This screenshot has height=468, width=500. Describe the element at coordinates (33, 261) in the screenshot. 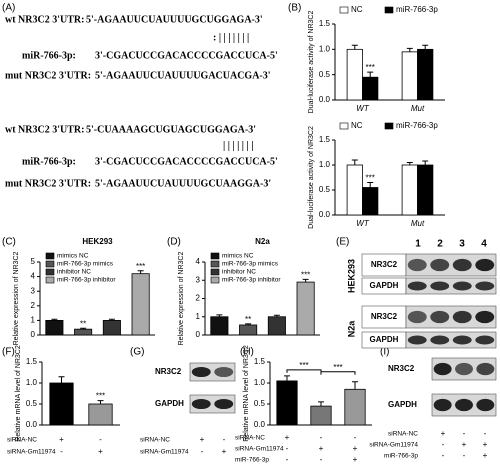

I see `y-tick-label: 5` at that location.